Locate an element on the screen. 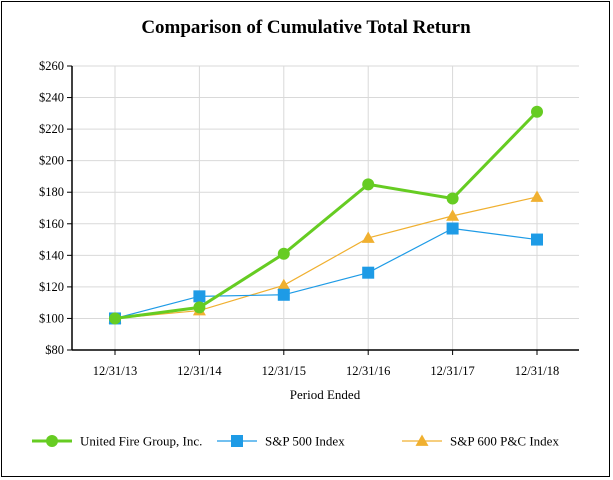 This screenshot has height=480, width=613. y-tick-label: $120 is located at coordinates (51, 287).